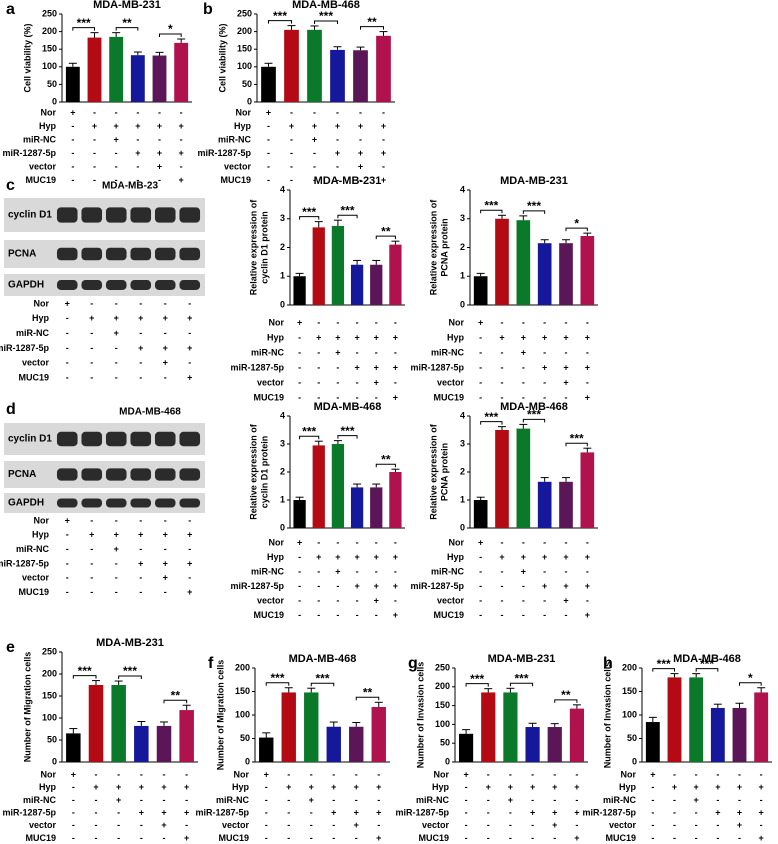 Image resolution: width=778 pixels, height=844 pixels. I want to click on significance-bracket, so click(309, 218).